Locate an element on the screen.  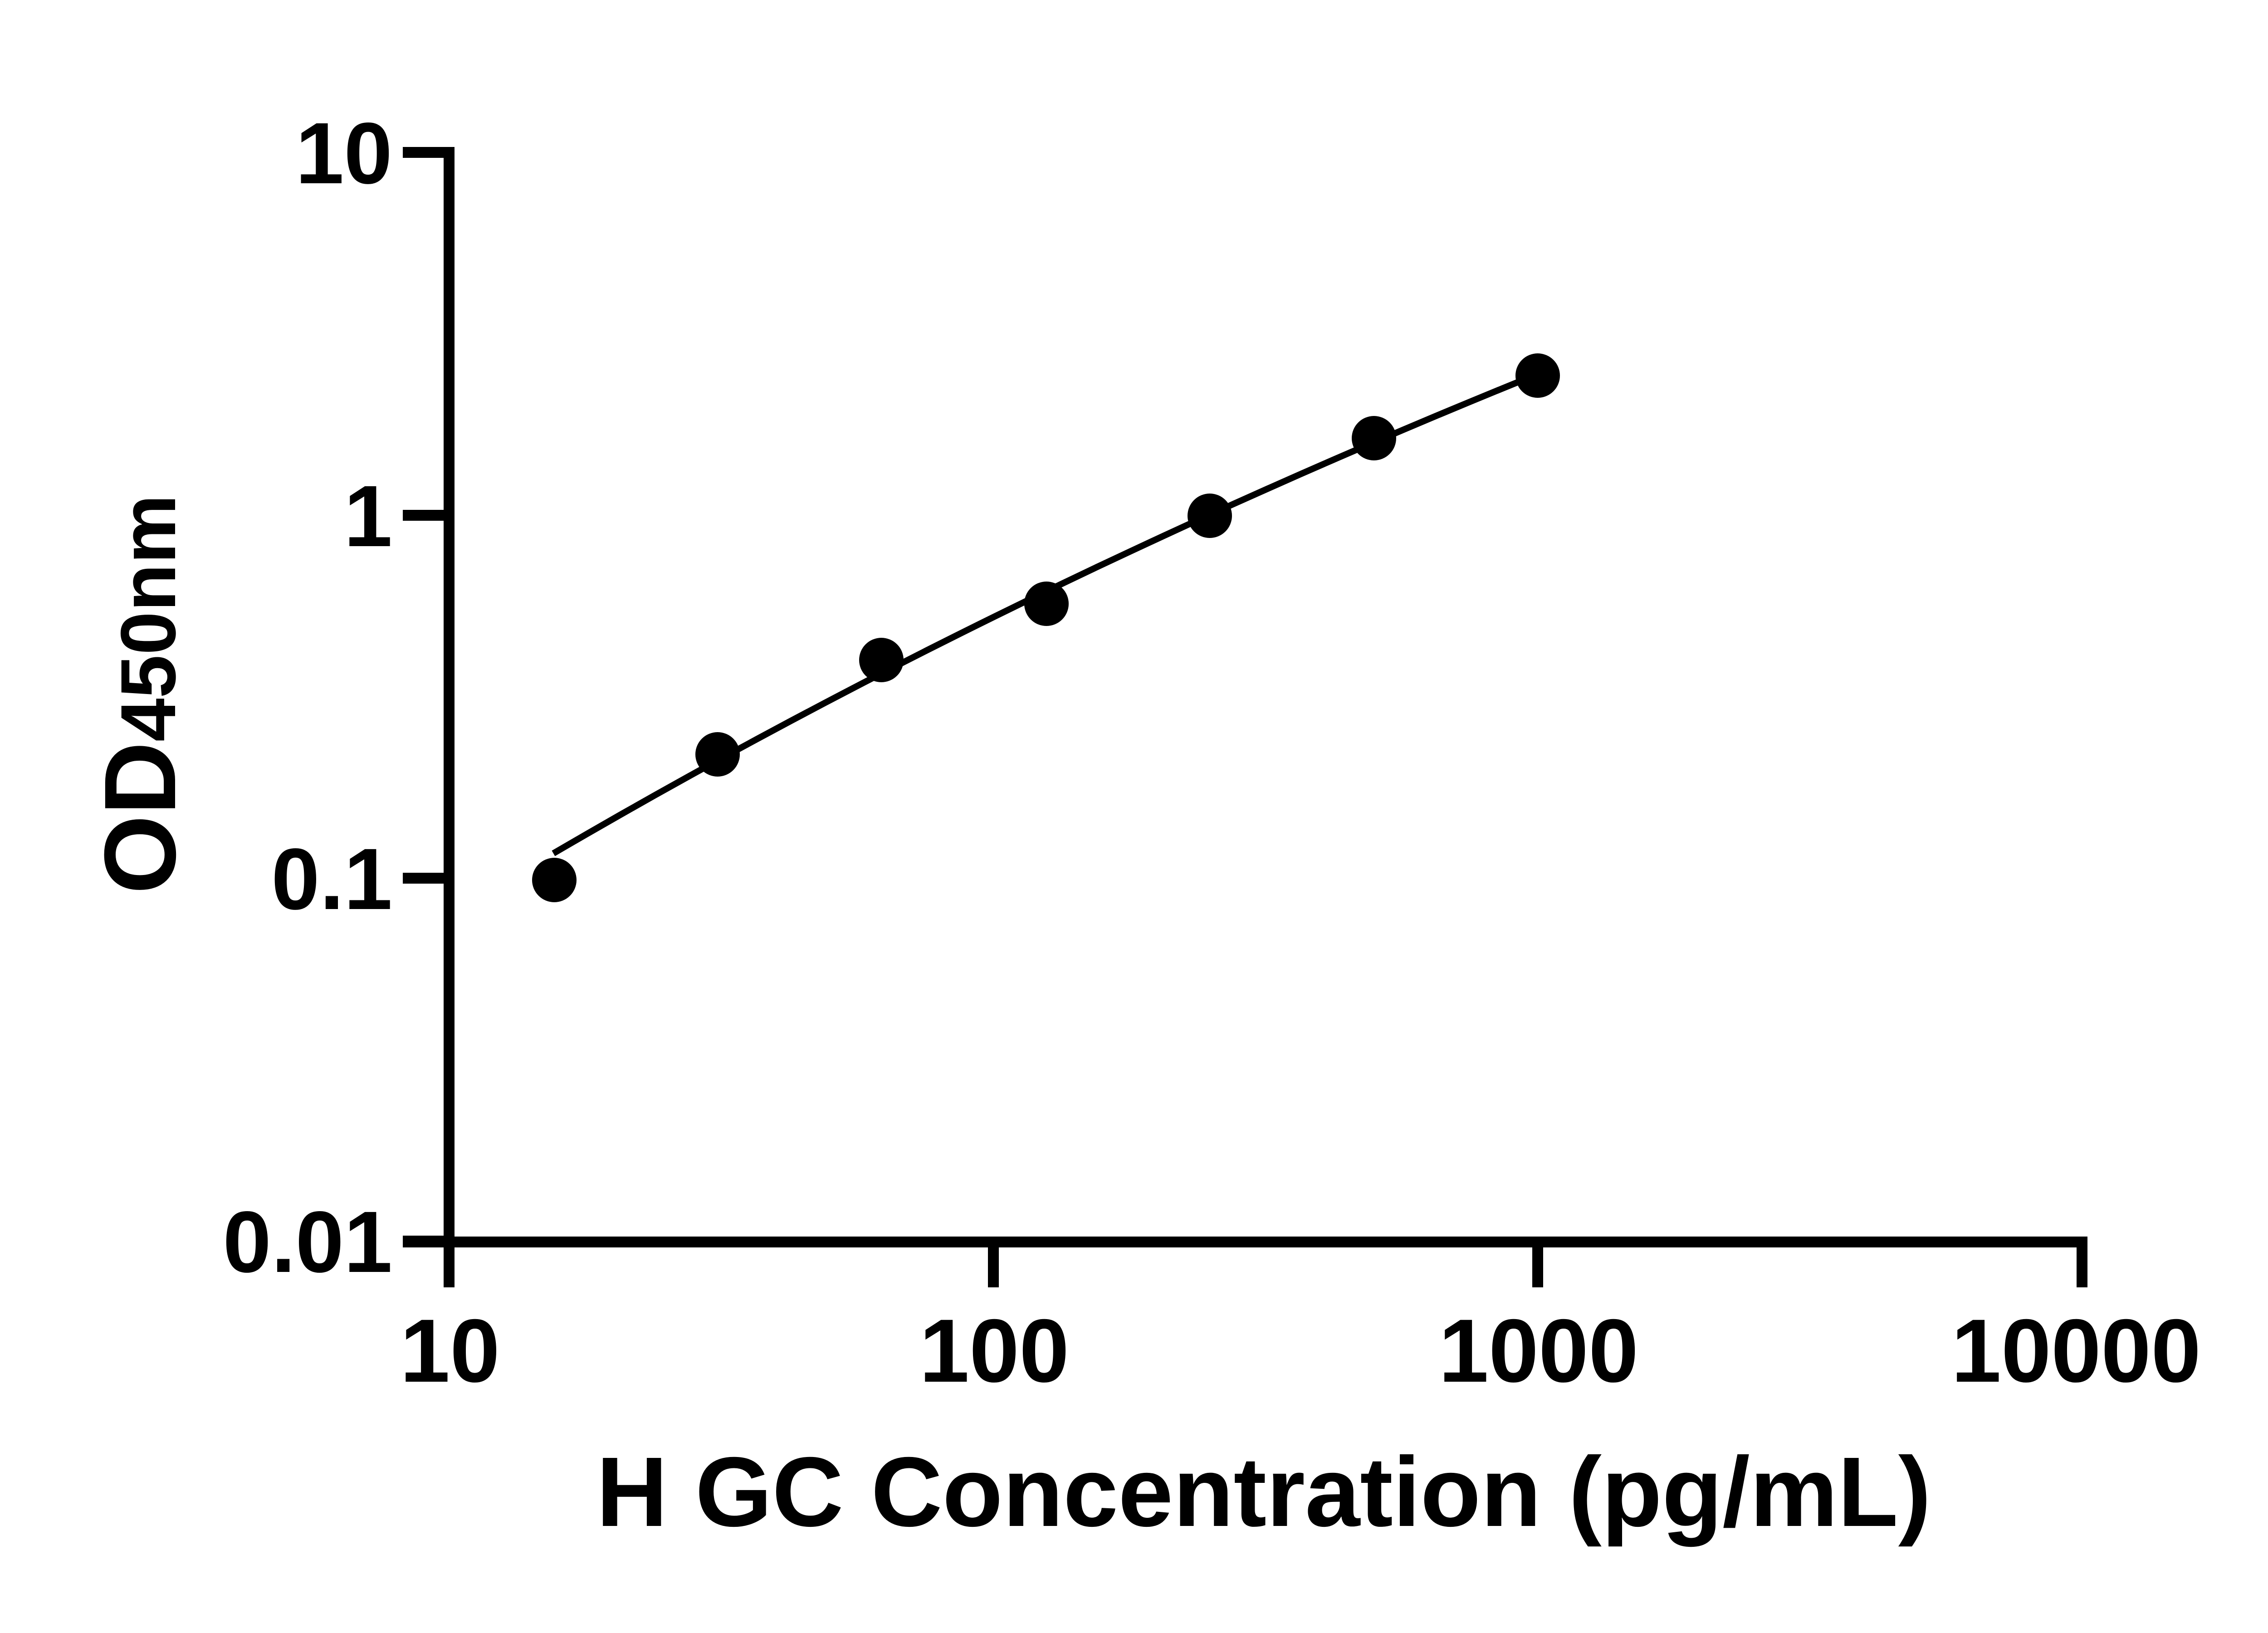
svg-text: 10000 is located at coordinates (2076, 1351).